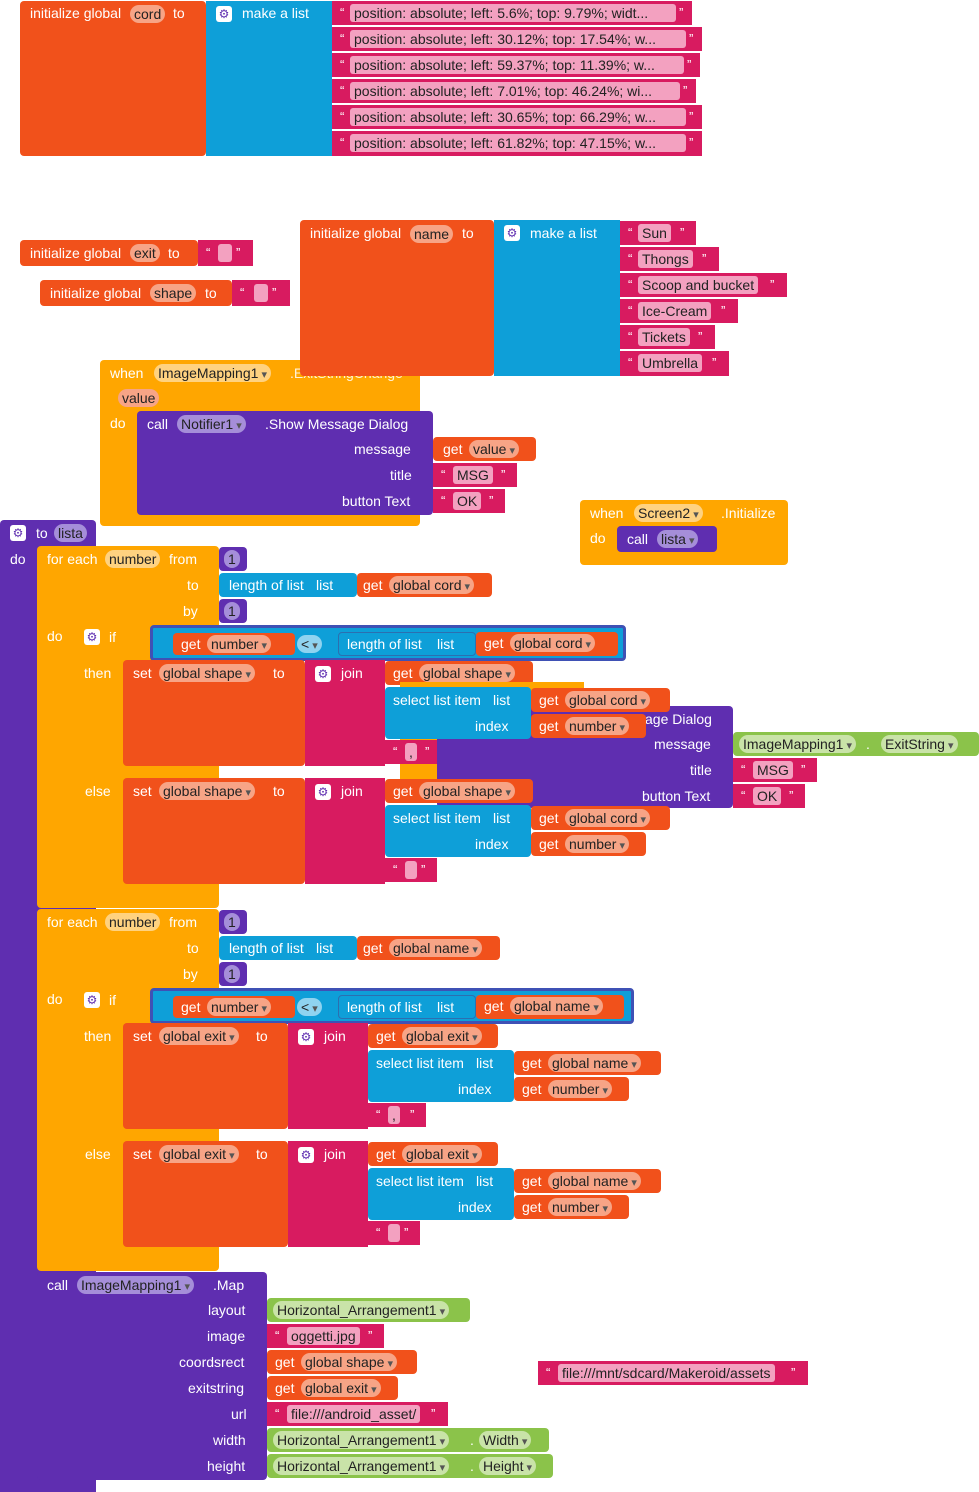  What do you see at coordinates (919, 744) in the screenshot?
I see `property-dropdown: ExitString` at bounding box center [919, 744].